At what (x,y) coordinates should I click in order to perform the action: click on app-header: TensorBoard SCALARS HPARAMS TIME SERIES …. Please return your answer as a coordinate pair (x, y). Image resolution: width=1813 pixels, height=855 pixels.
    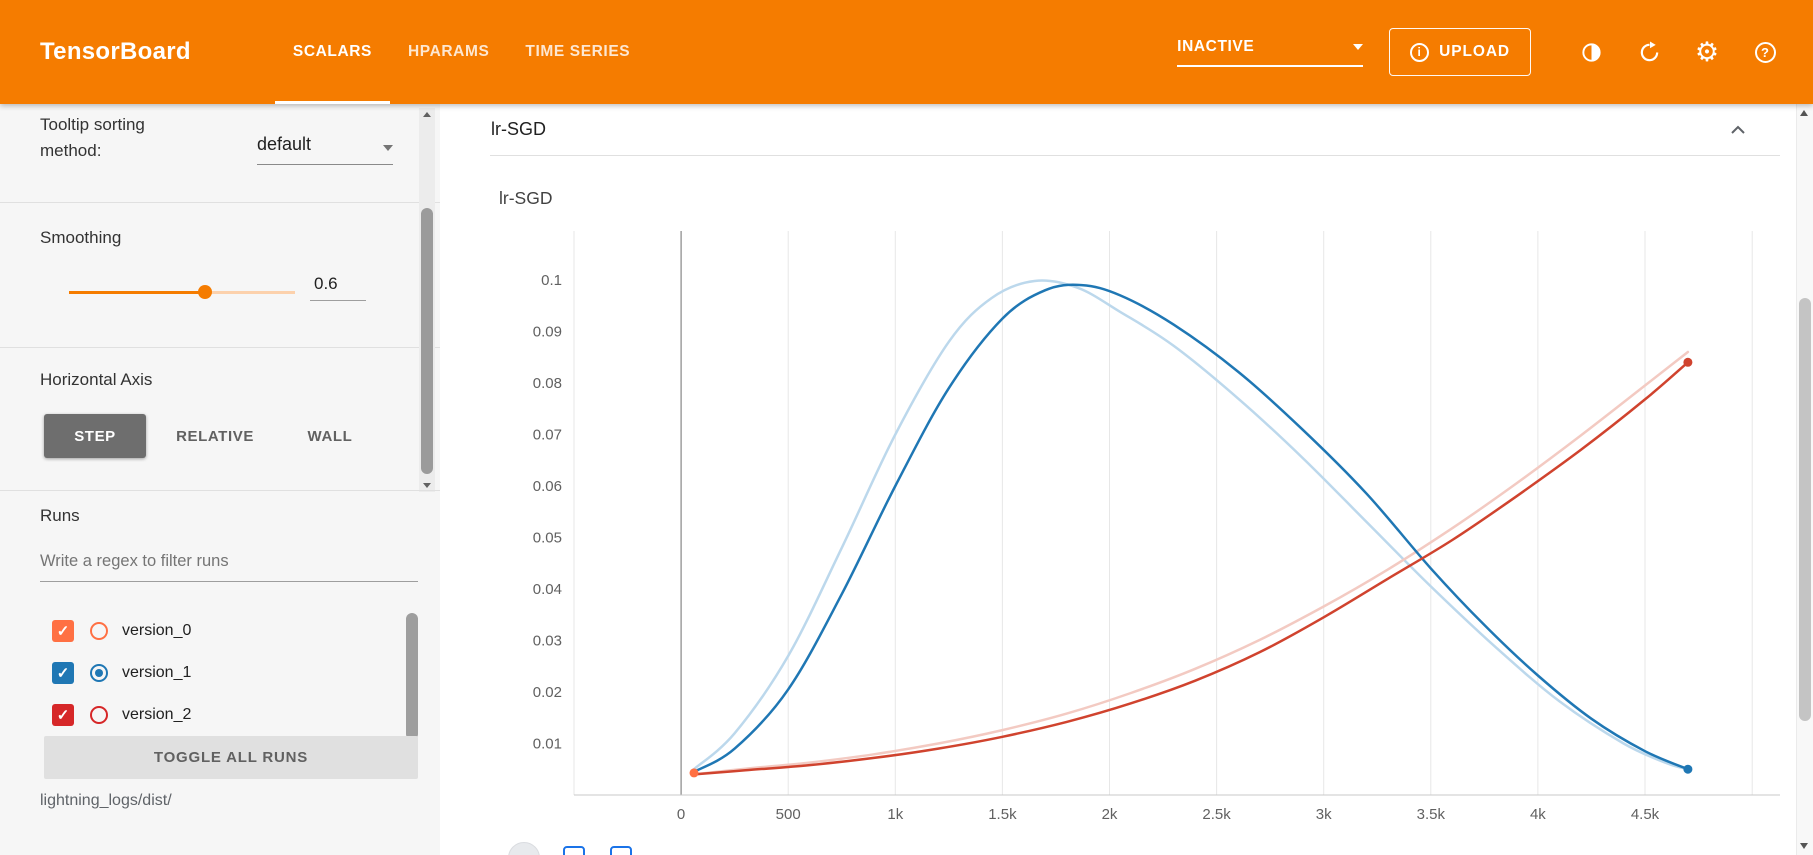
    Looking at the image, I should click on (906, 52).